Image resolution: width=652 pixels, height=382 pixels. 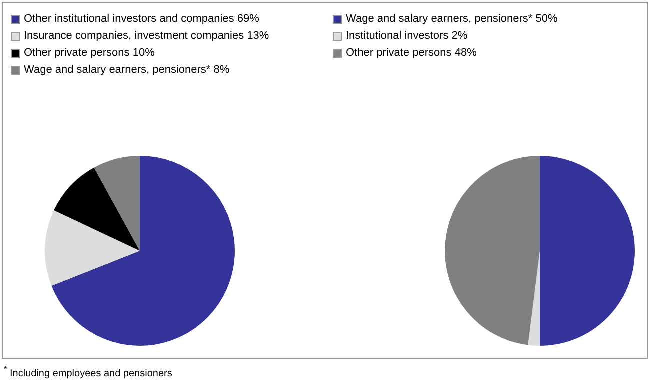 What do you see at coordinates (411, 53) in the screenshot?
I see `legend-label: Other private persons 48%` at bounding box center [411, 53].